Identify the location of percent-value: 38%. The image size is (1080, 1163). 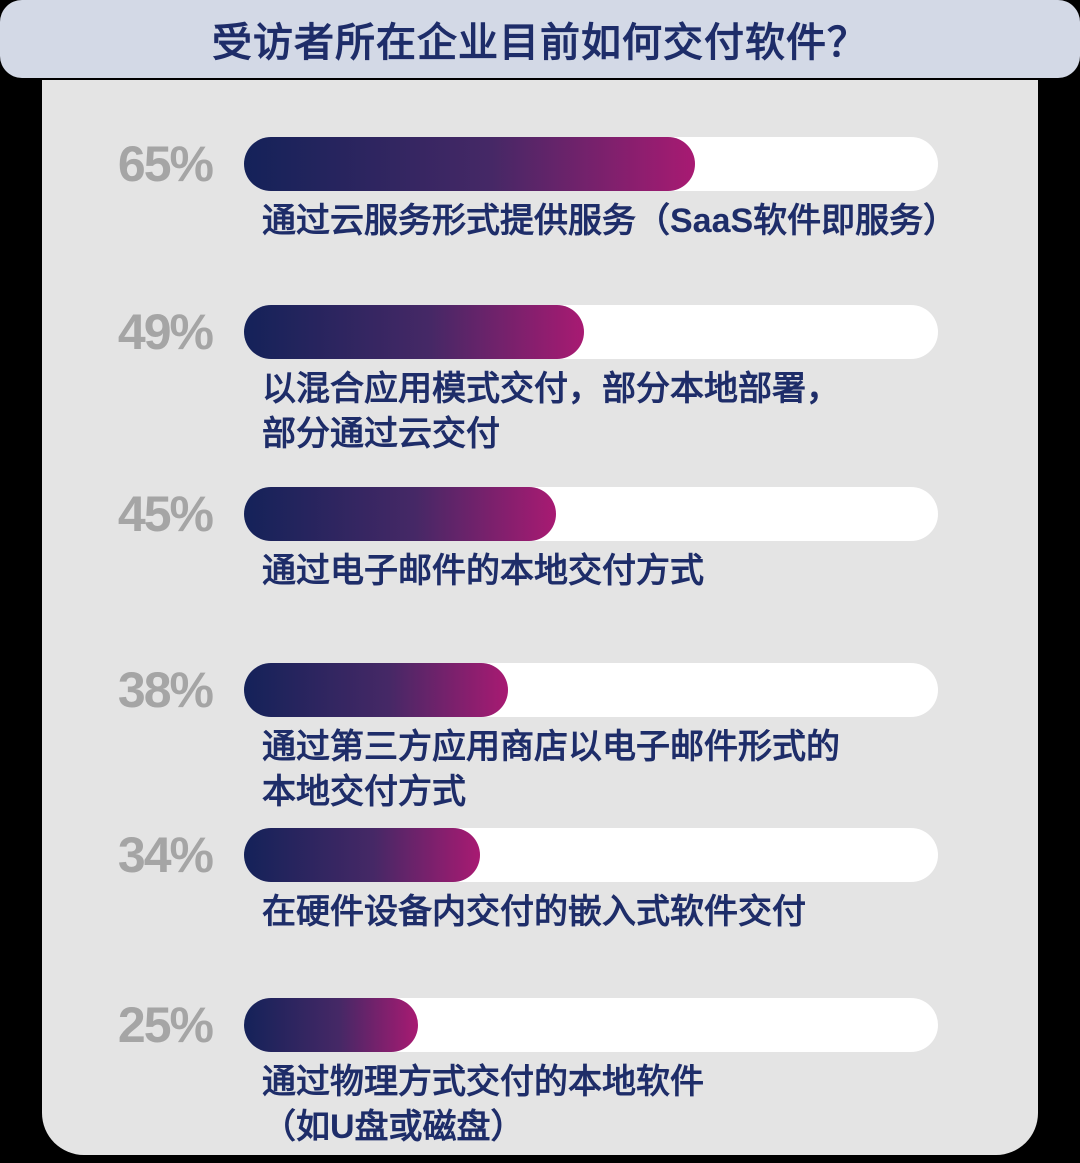
(165, 690).